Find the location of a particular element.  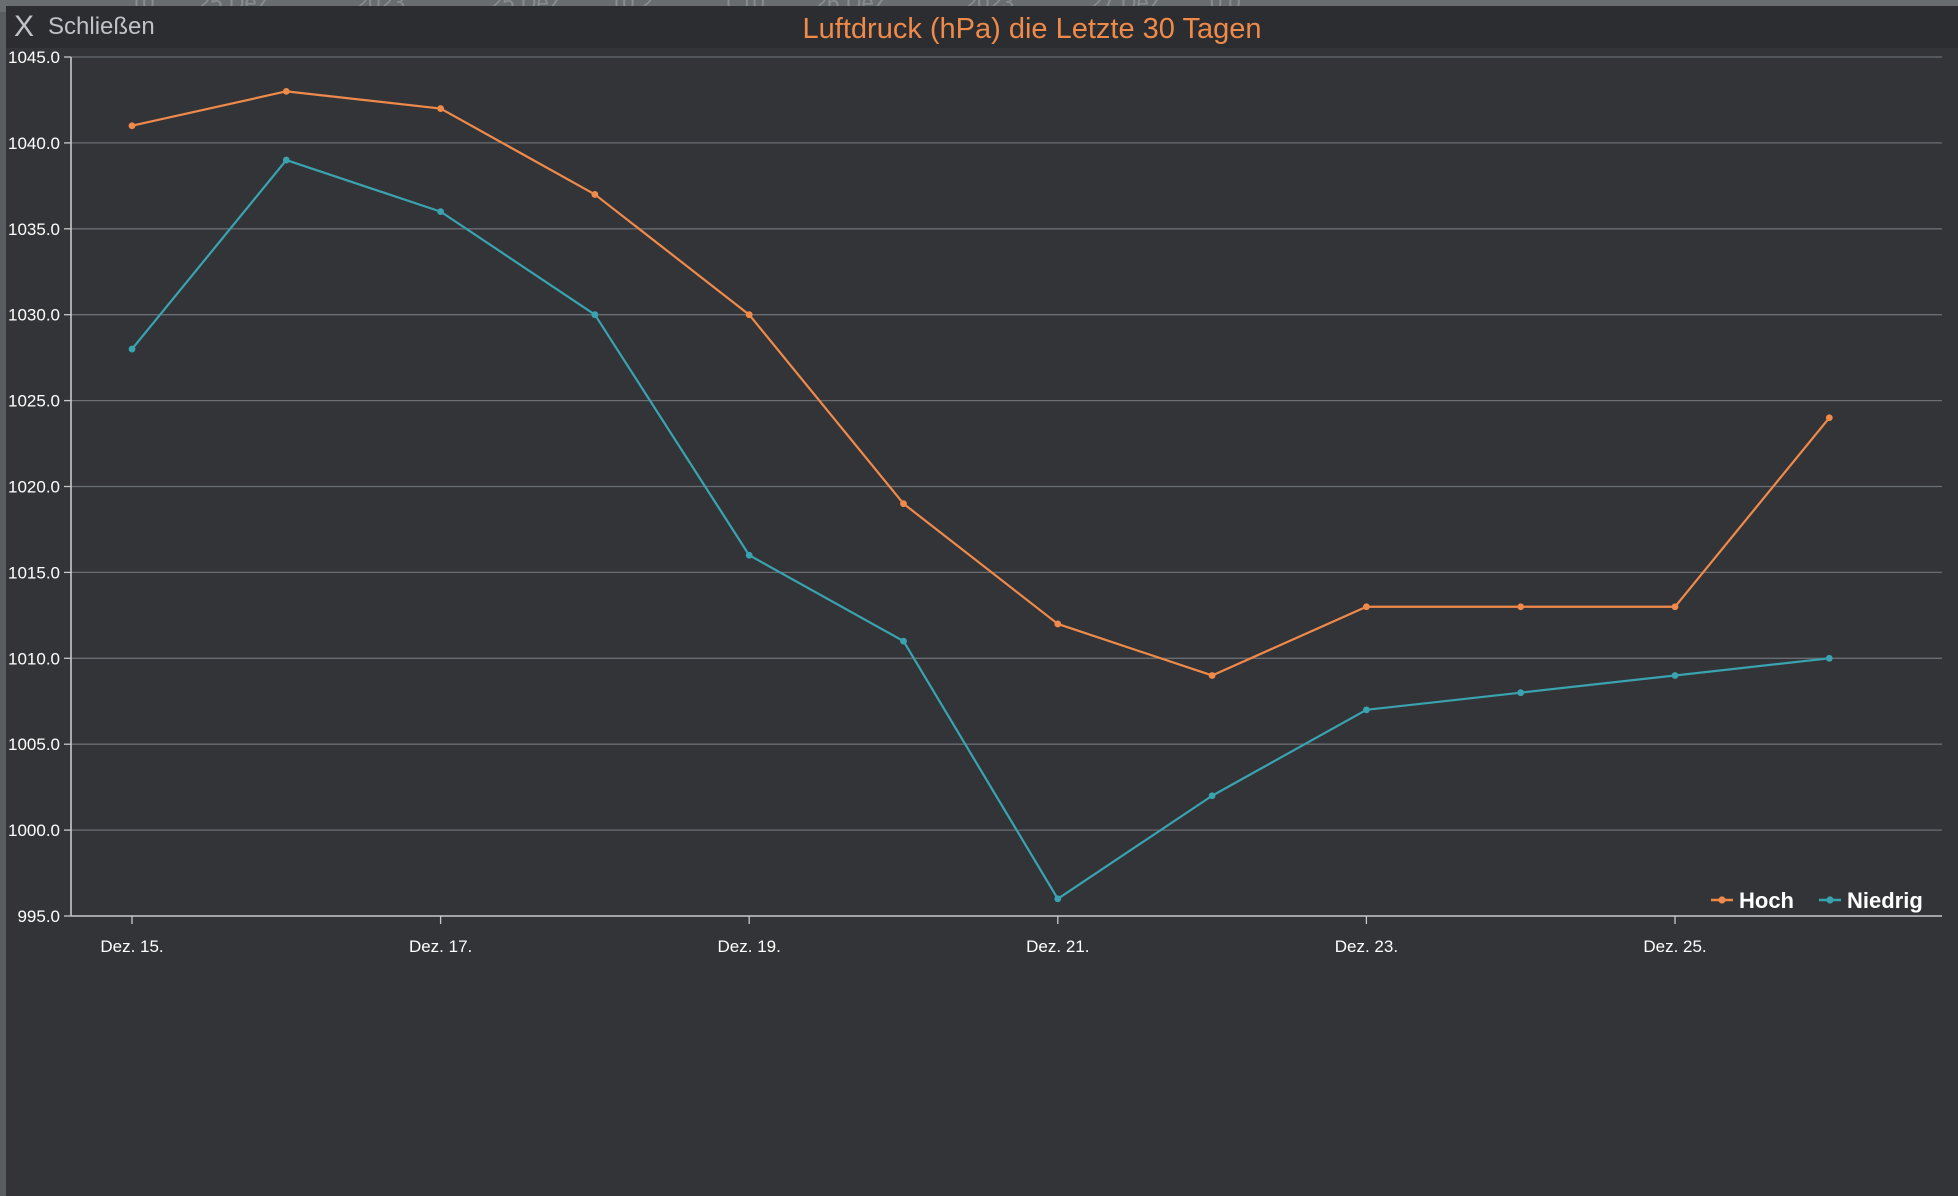

x-tick-label: Dez. 25. is located at coordinates (1674, 946).